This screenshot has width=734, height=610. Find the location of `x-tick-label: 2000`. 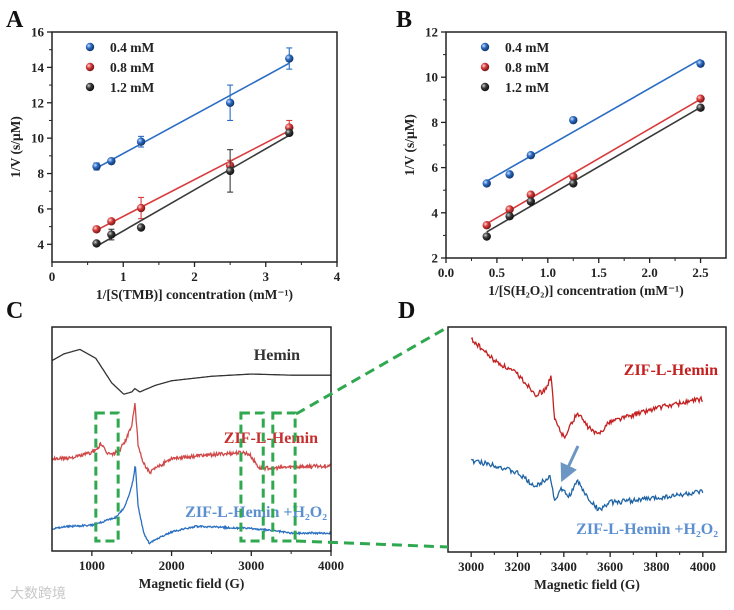

x-tick-label: 2000 is located at coordinates (172, 565).